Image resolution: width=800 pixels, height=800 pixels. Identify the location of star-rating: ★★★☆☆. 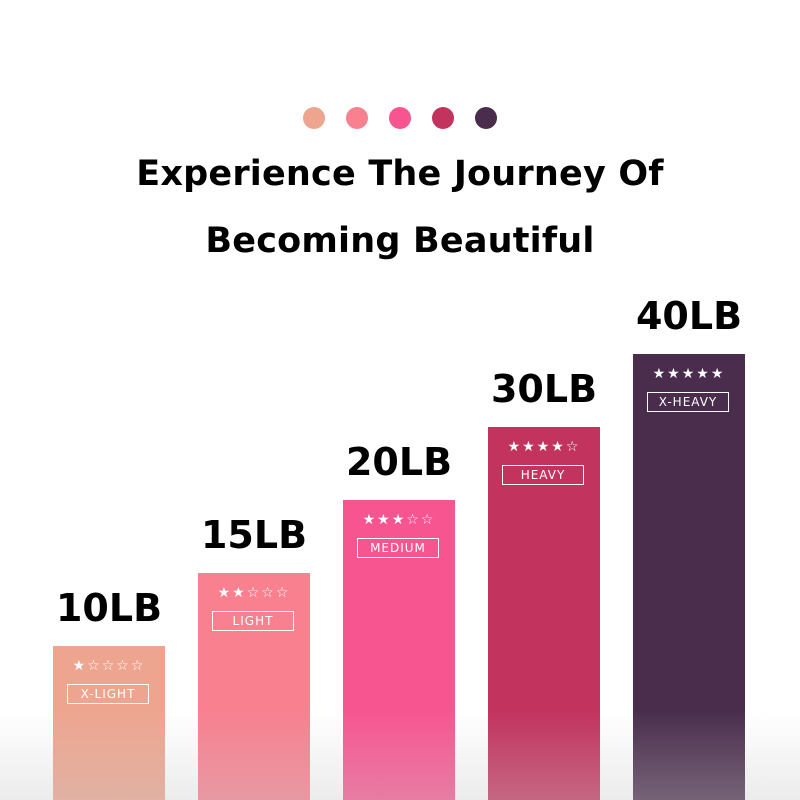
(399, 520).